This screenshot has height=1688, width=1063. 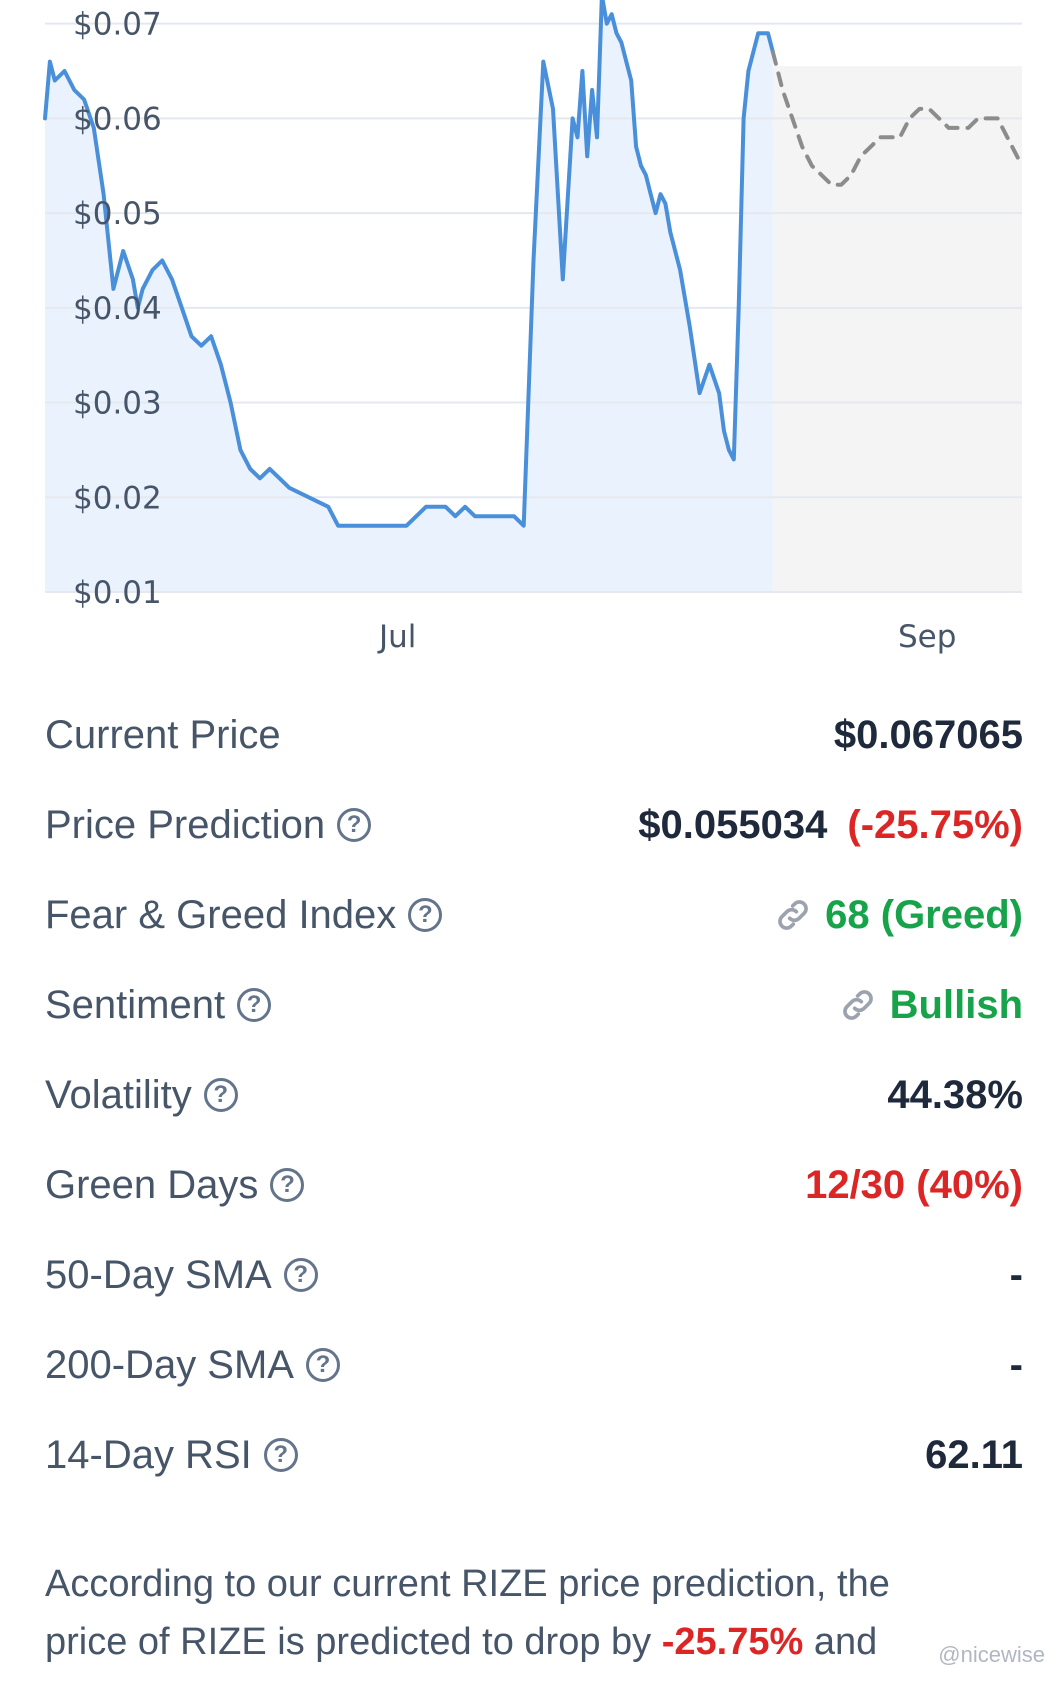 What do you see at coordinates (534, 1185) in the screenshot?
I see `stat-row-green-days: Green Days? 12/30 (40%)` at bounding box center [534, 1185].